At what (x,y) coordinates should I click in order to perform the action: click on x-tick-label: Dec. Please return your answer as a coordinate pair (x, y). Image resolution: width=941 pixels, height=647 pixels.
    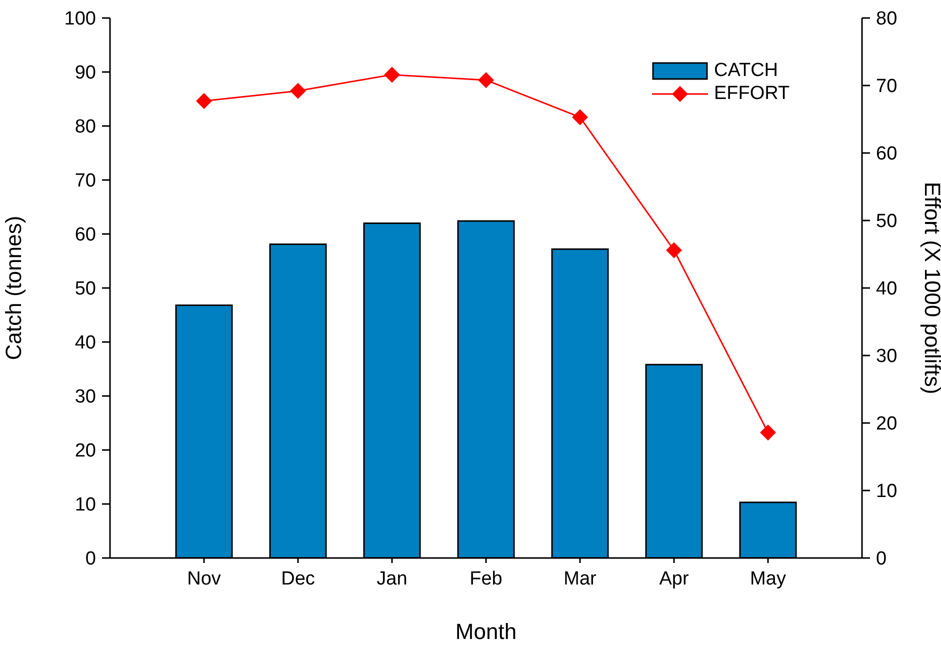
    Looking at the image, I should click on (298, 579).